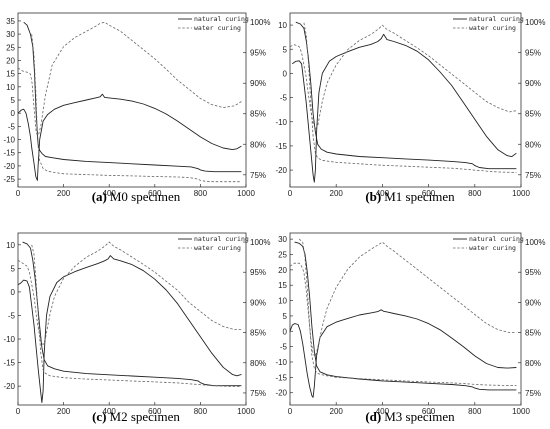  Describe the element at coordinates (10, 60) in the screenshot. I see `y-left-tick-label: 20` at that location.